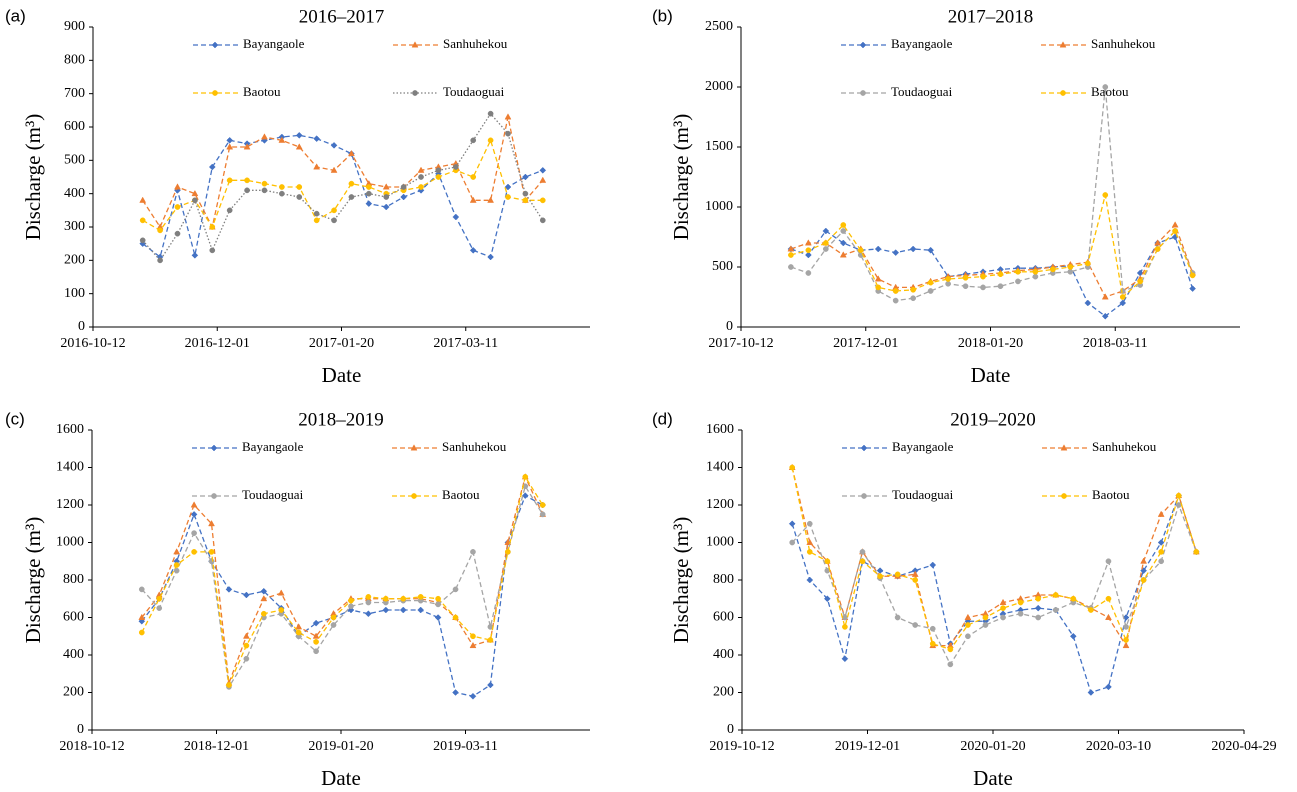 The height and width of the screenshot is (792, 1297). I want to click on x-tick-label: 2018-12-01, so click(216, 746).